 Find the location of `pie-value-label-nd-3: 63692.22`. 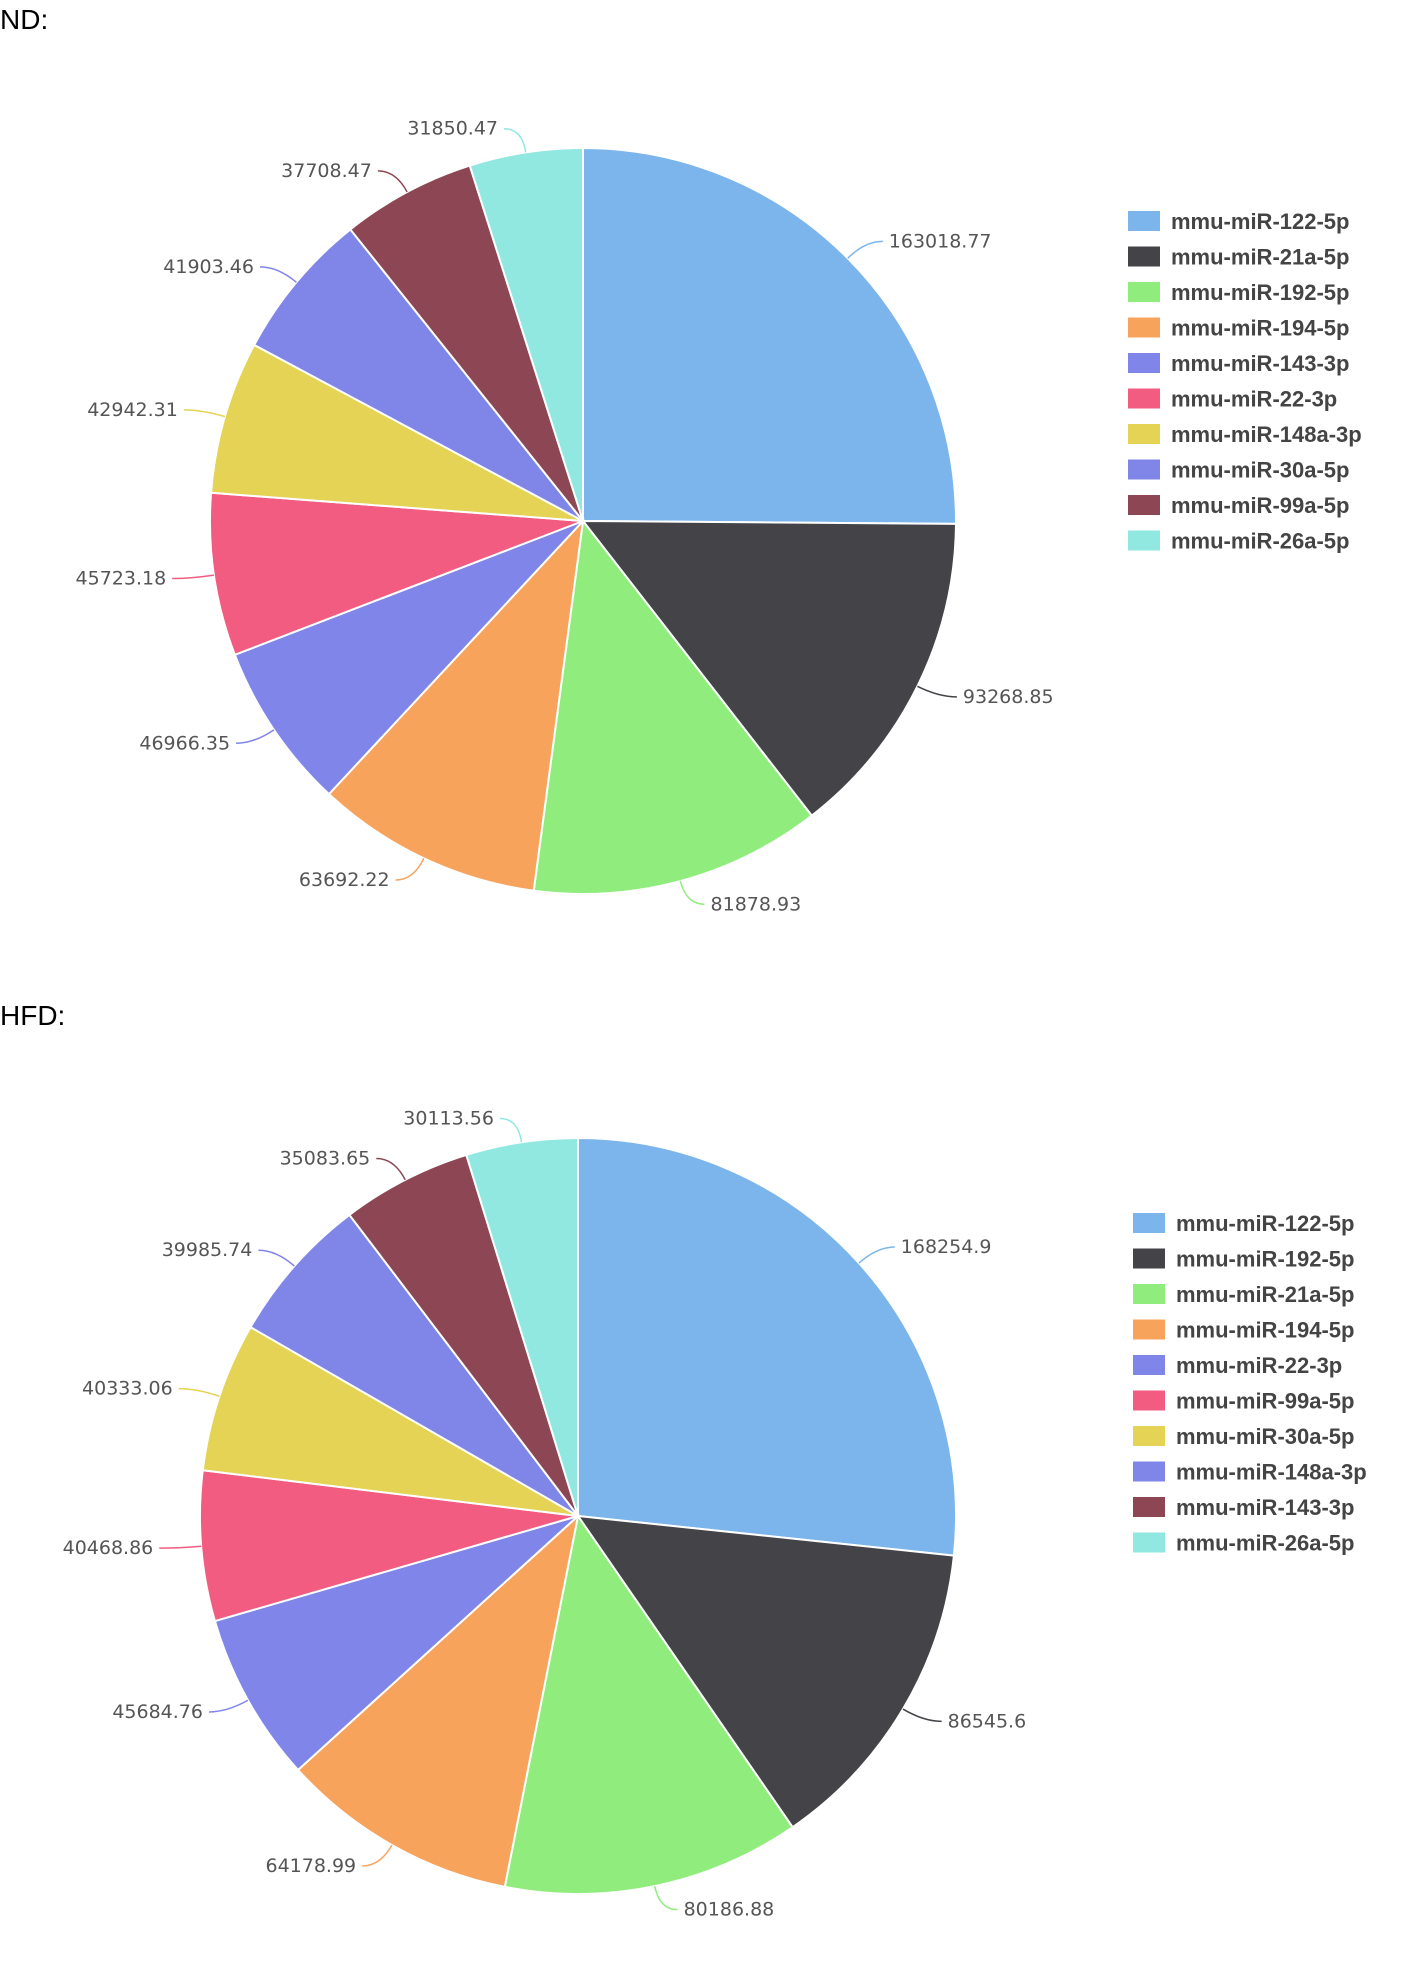

pie-value-label-nd-3: 63692.22 is located at coordinates (344, 880).